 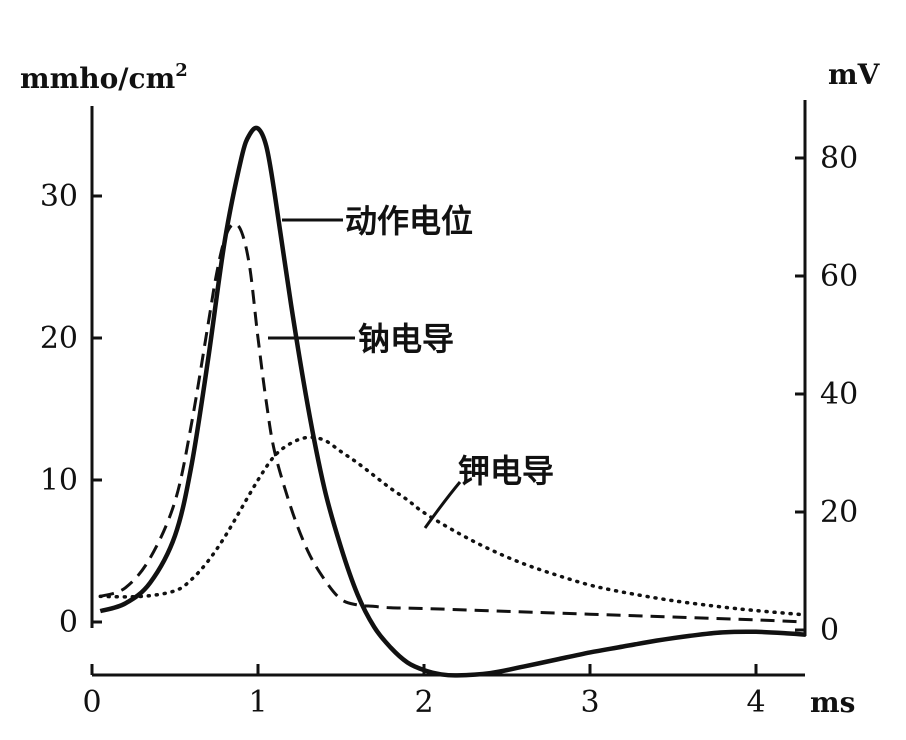 I want to click on y-right-tick-label: 60, so click(x=839, y=276).